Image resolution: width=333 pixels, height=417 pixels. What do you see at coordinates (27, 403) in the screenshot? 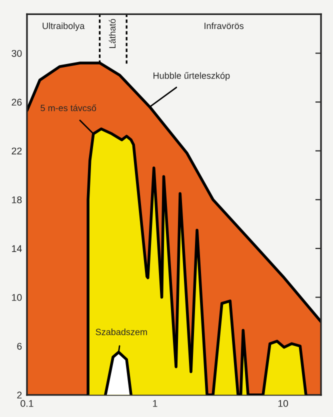
I see `x-tick-label: 0.1` at bounding box center [27, 403].